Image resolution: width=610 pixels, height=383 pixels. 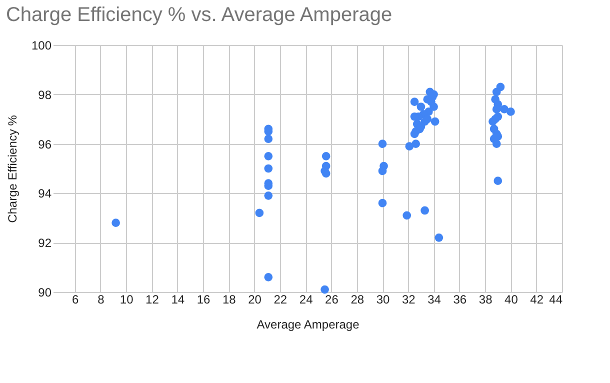 I want to click on x-tick-label: 36, so click(x=460, y=299).